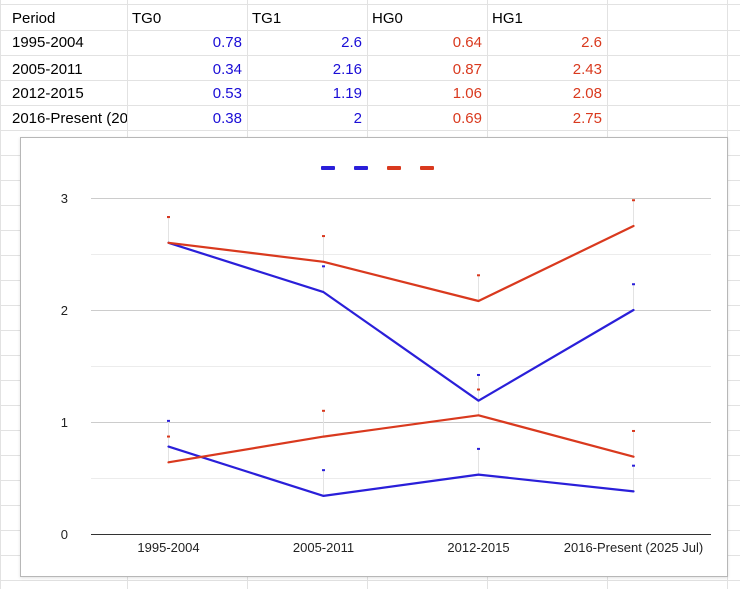 Image resolution: width=740 pixels, height=589 pixels. What do you see at coordinates (227, 93) in the screenshot?
I see `value-cell: 0.53` at bounding box center [227, 93].